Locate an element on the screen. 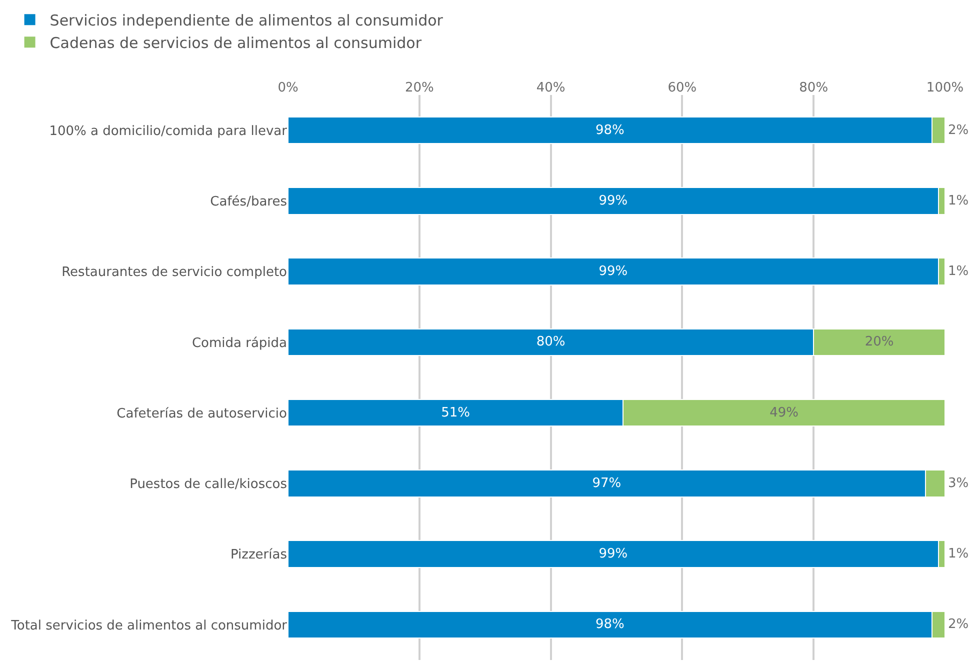 This screenshot has height=670, width=980. y-tick-label: Cafeterías de autoservicio is located at coordinates (202, 414).